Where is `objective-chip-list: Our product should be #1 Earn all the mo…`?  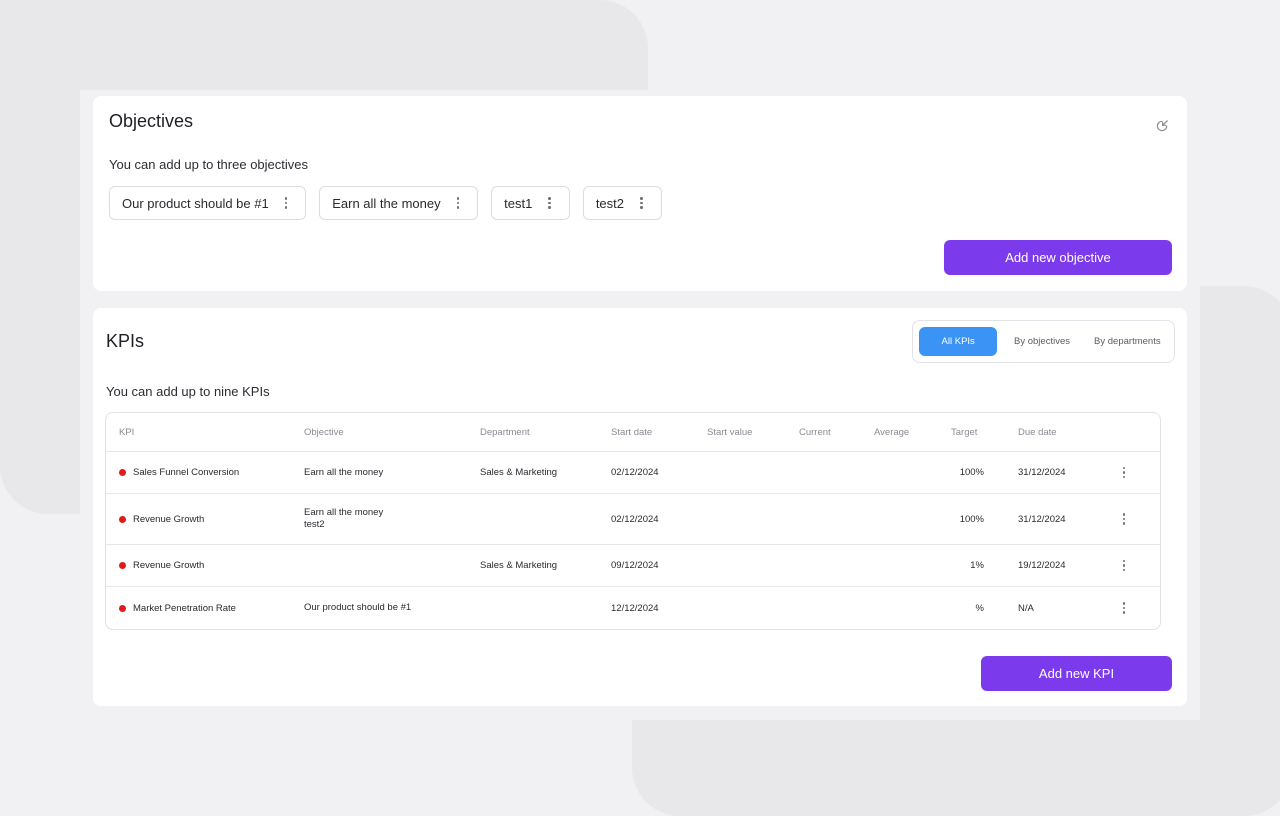
objective-chip-list: Our product should be #1 Earn all the mo… is located at coordinates (385, 203).